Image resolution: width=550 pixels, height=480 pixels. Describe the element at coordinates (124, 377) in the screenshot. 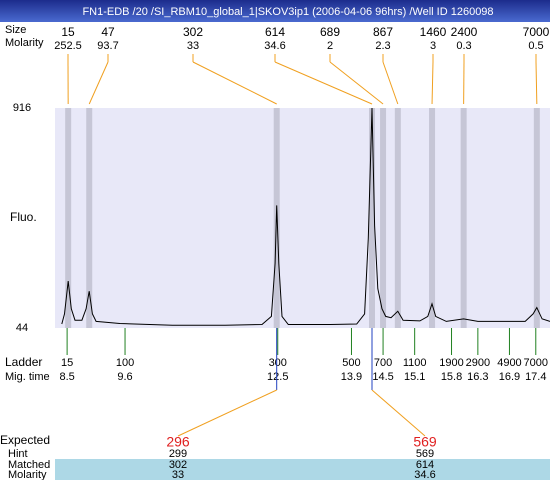

I see `ladder-time: 9.6` at that location.